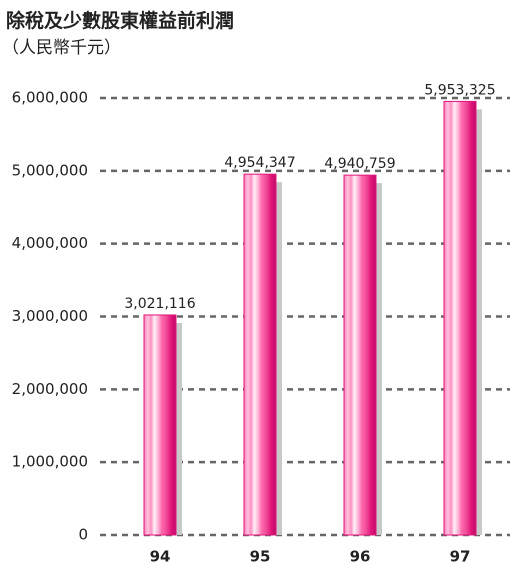 The height and width of the screenshot is (567, 510). Describe the element at coordinates (83, 535) in the screenshot. I see `y-tick-label: 0` at that location.